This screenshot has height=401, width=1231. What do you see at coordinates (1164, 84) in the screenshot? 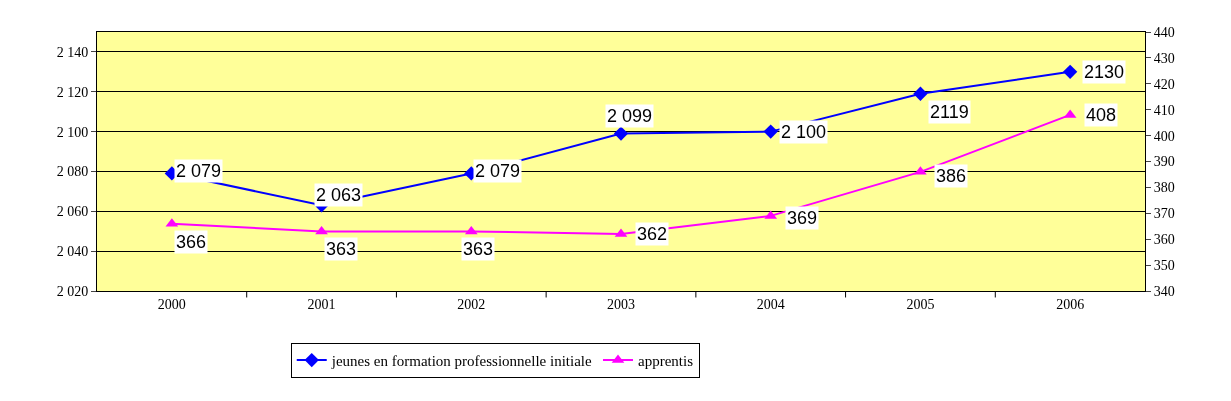
I see `y2-tick-label: 420` at bounding box center [1164, 84].